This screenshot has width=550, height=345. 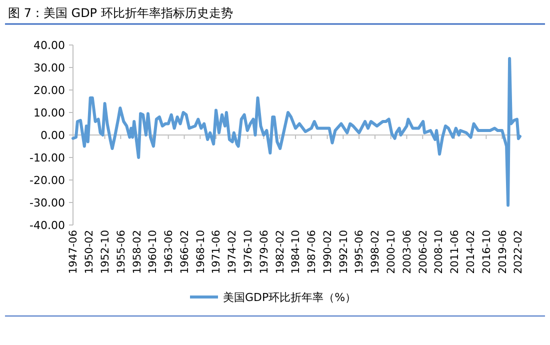 What do you see at coordinates (289, 297) in the screenshot?
I see `legend-label: 美国GDP环比折年率（%）` at bounding box center [289, 297].